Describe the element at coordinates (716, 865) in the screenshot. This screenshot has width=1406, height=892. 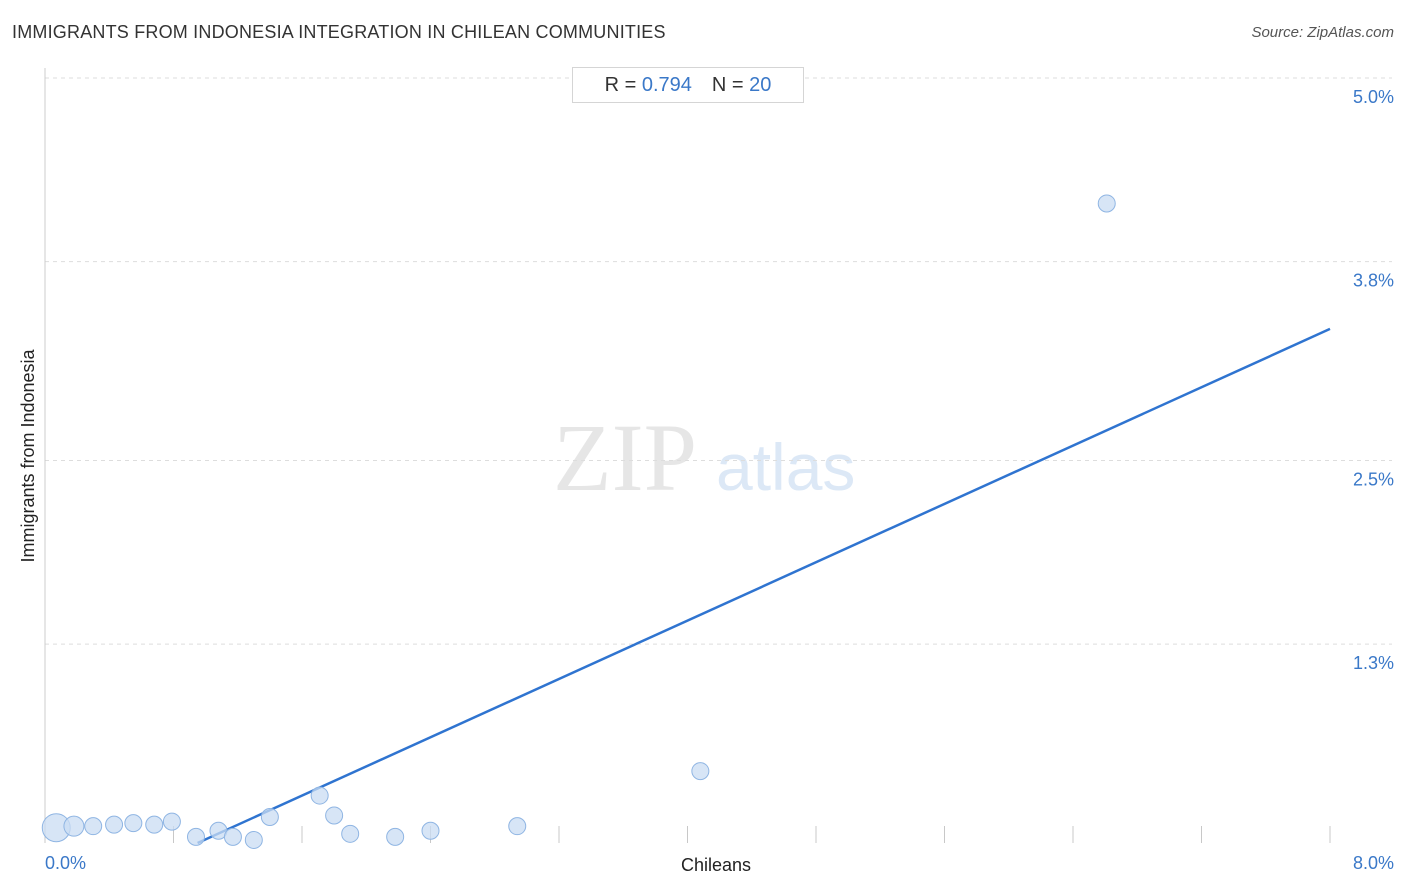
I see `x-axis-label: Chileans` at that location.